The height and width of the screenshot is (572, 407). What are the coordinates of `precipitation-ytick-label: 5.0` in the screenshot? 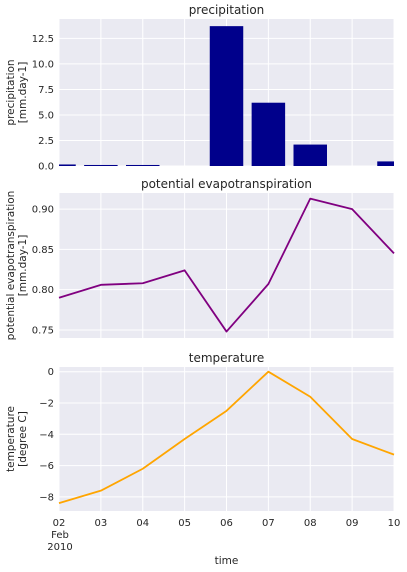 It's located at (46, 115).